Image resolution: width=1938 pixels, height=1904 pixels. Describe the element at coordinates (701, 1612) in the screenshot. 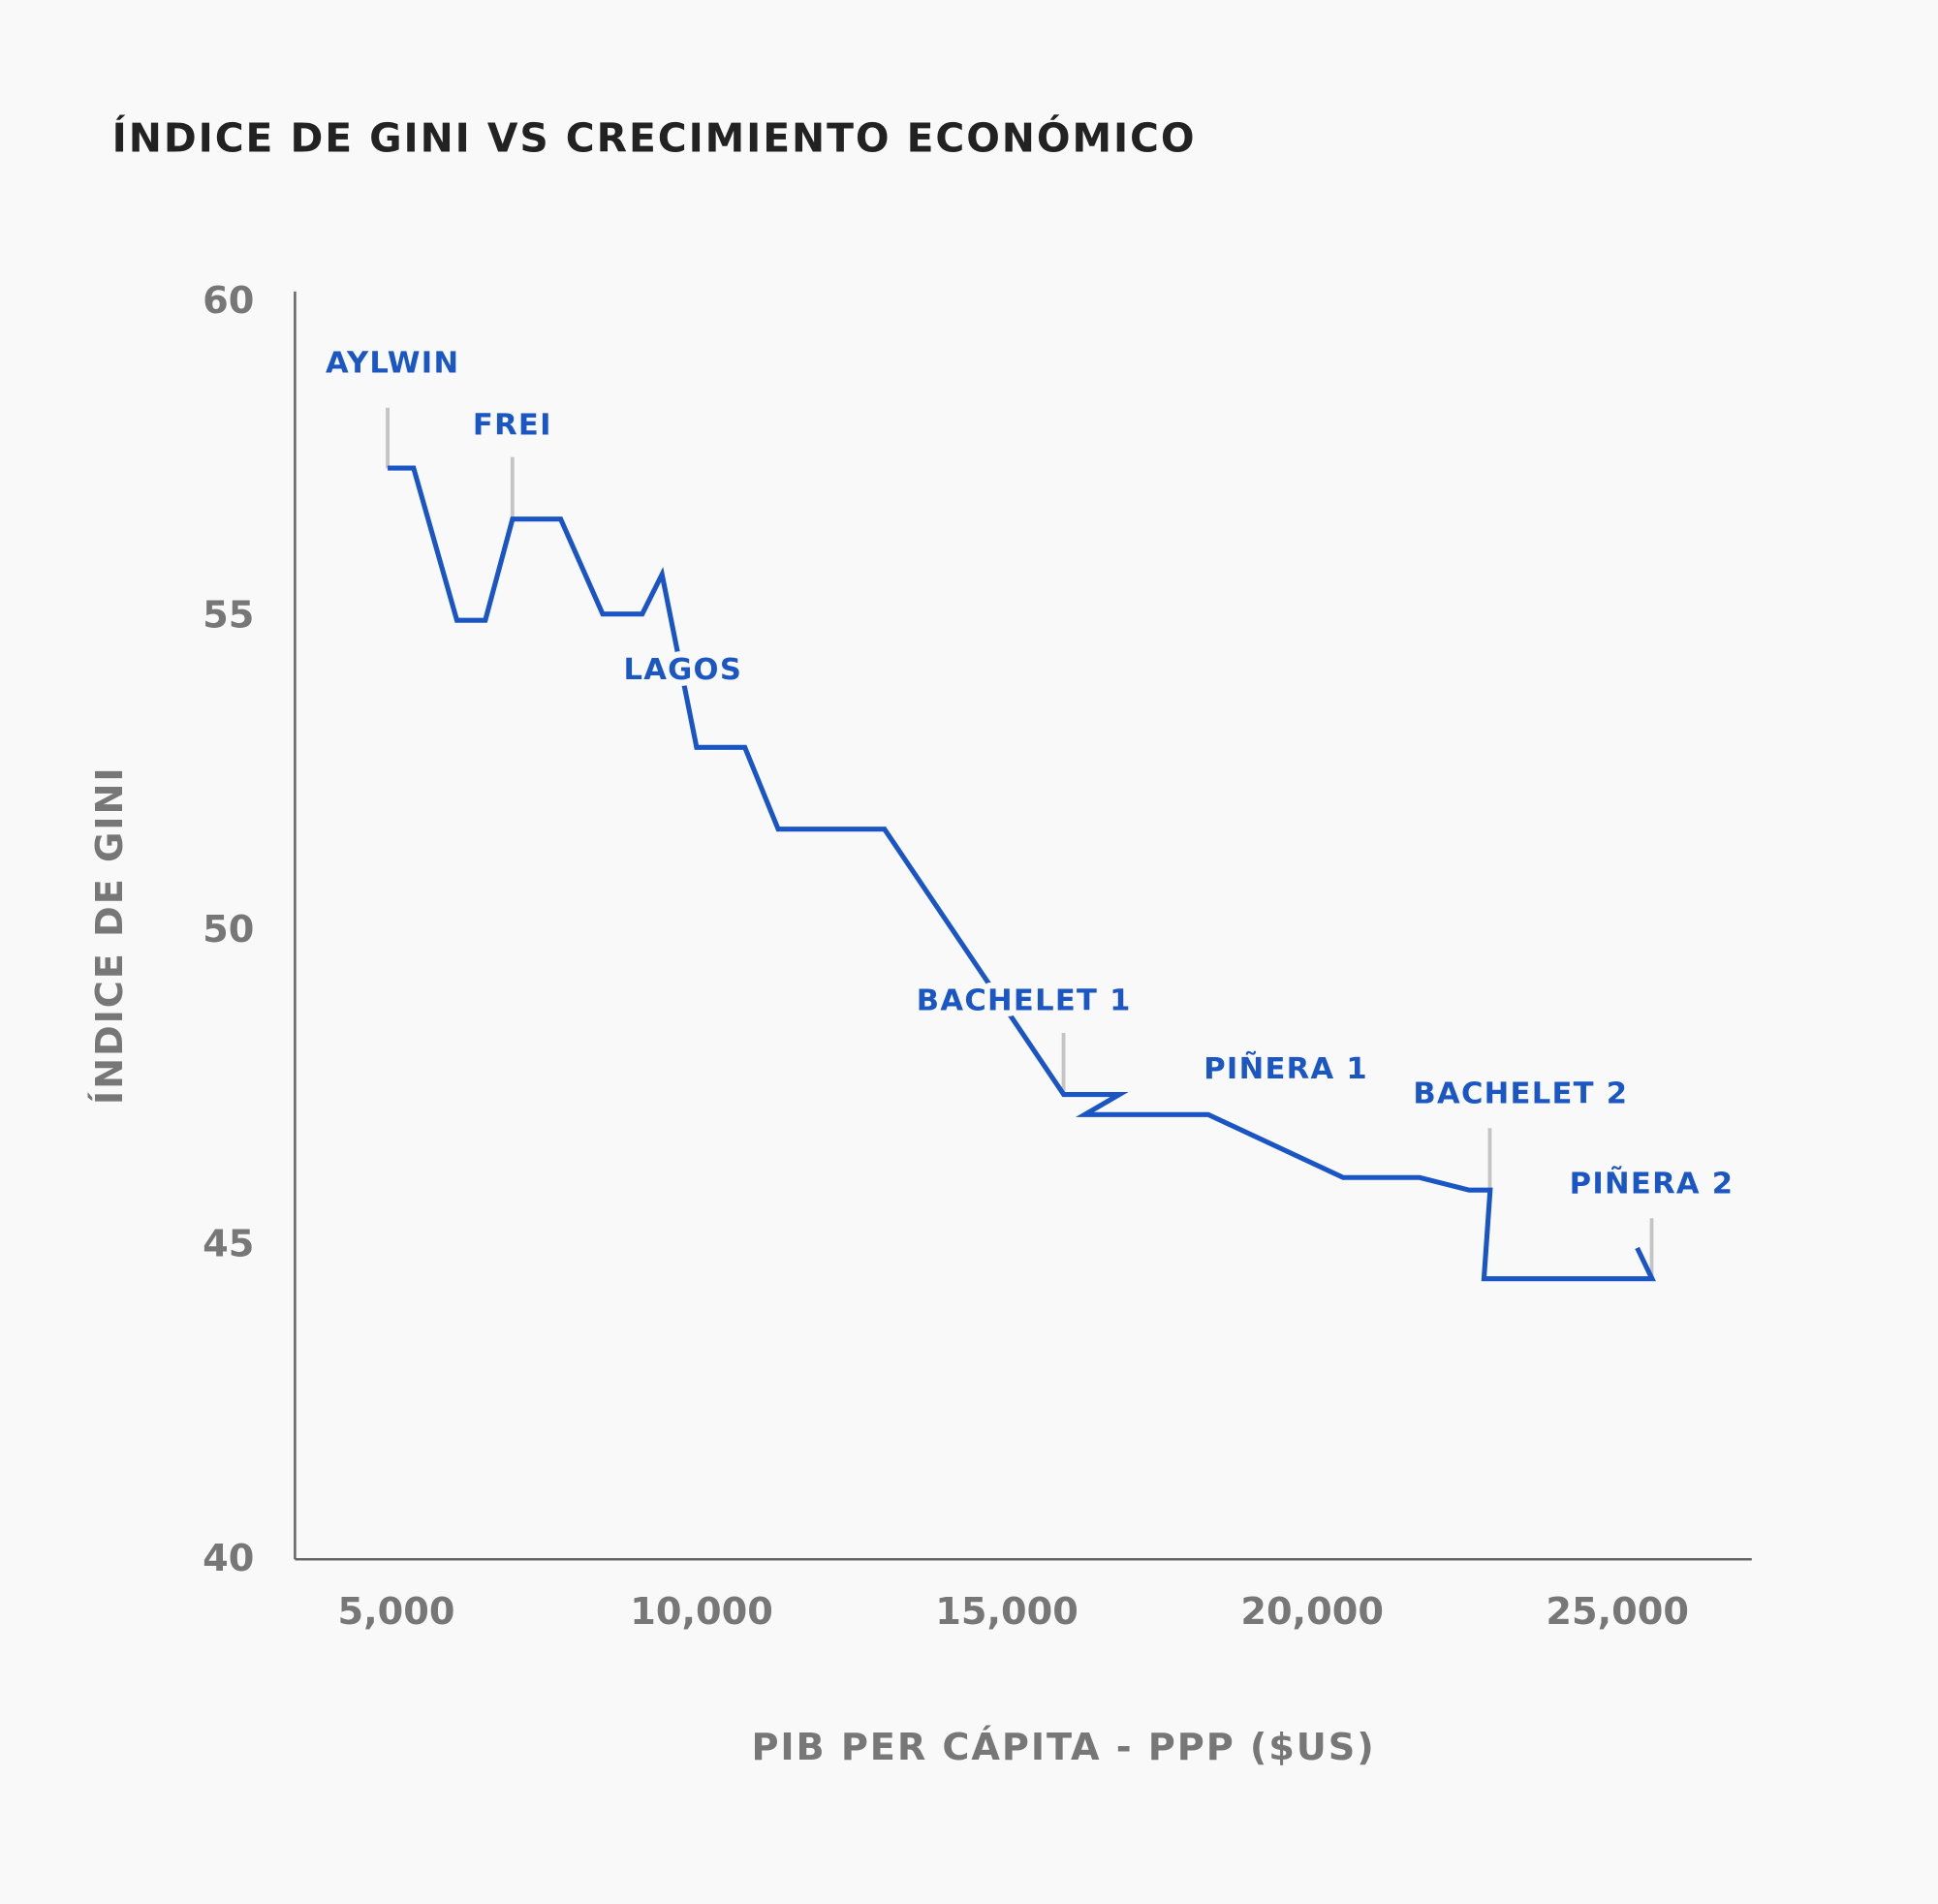

I see `x-tick-label: 10,000` at that location.